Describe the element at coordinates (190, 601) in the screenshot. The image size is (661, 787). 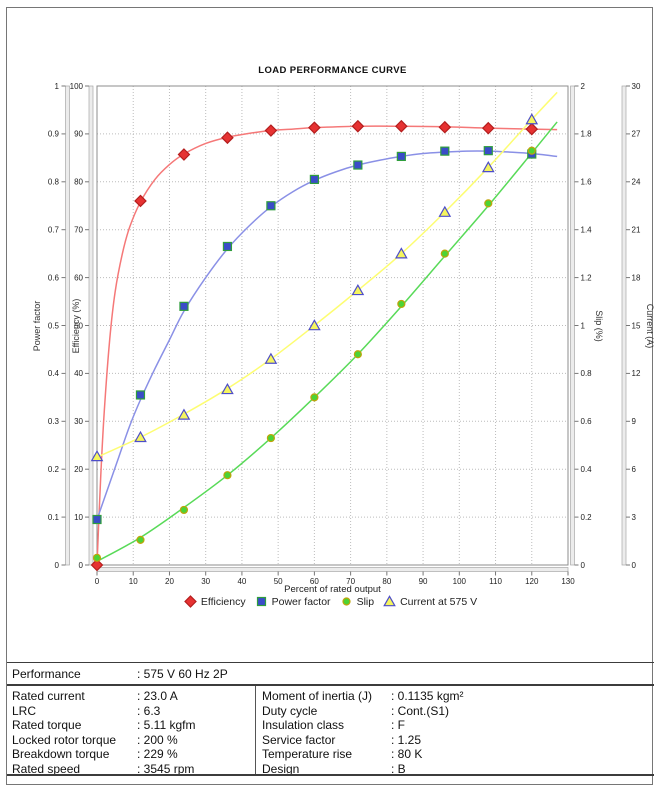
I see `efficiency-diamond-icon` at that location.